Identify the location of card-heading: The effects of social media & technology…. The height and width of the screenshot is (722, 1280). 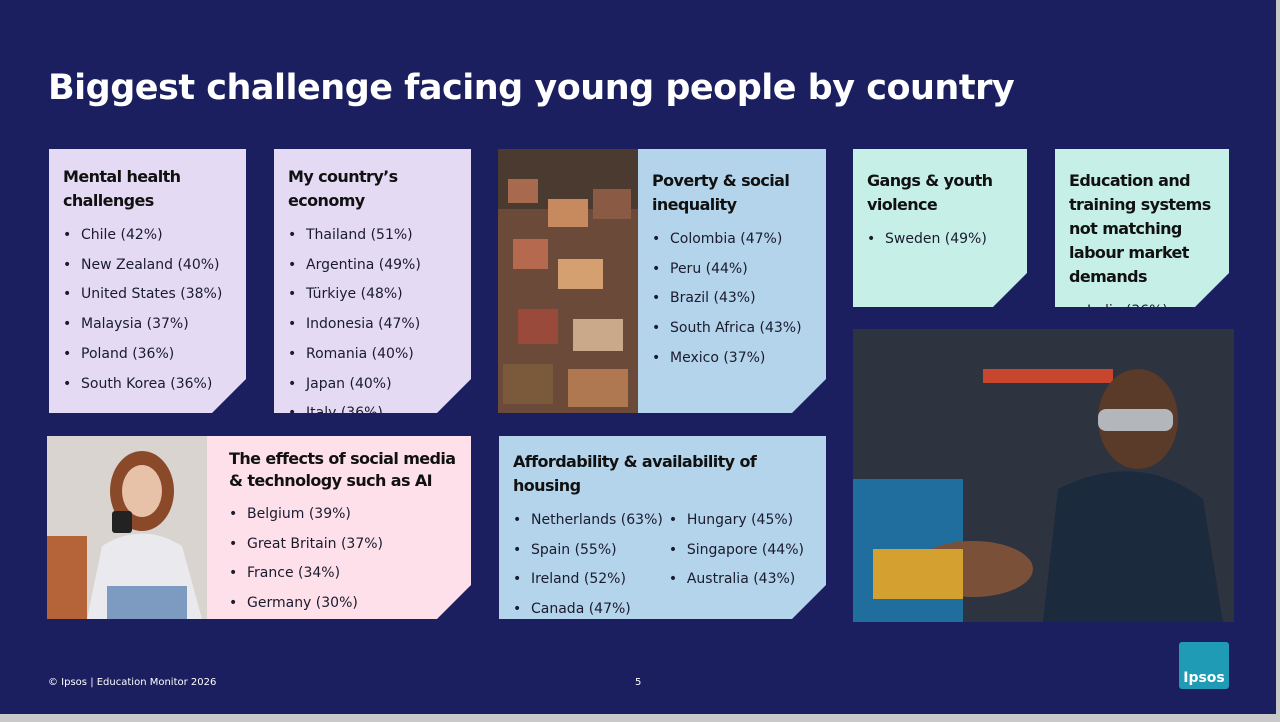
(342, 469).